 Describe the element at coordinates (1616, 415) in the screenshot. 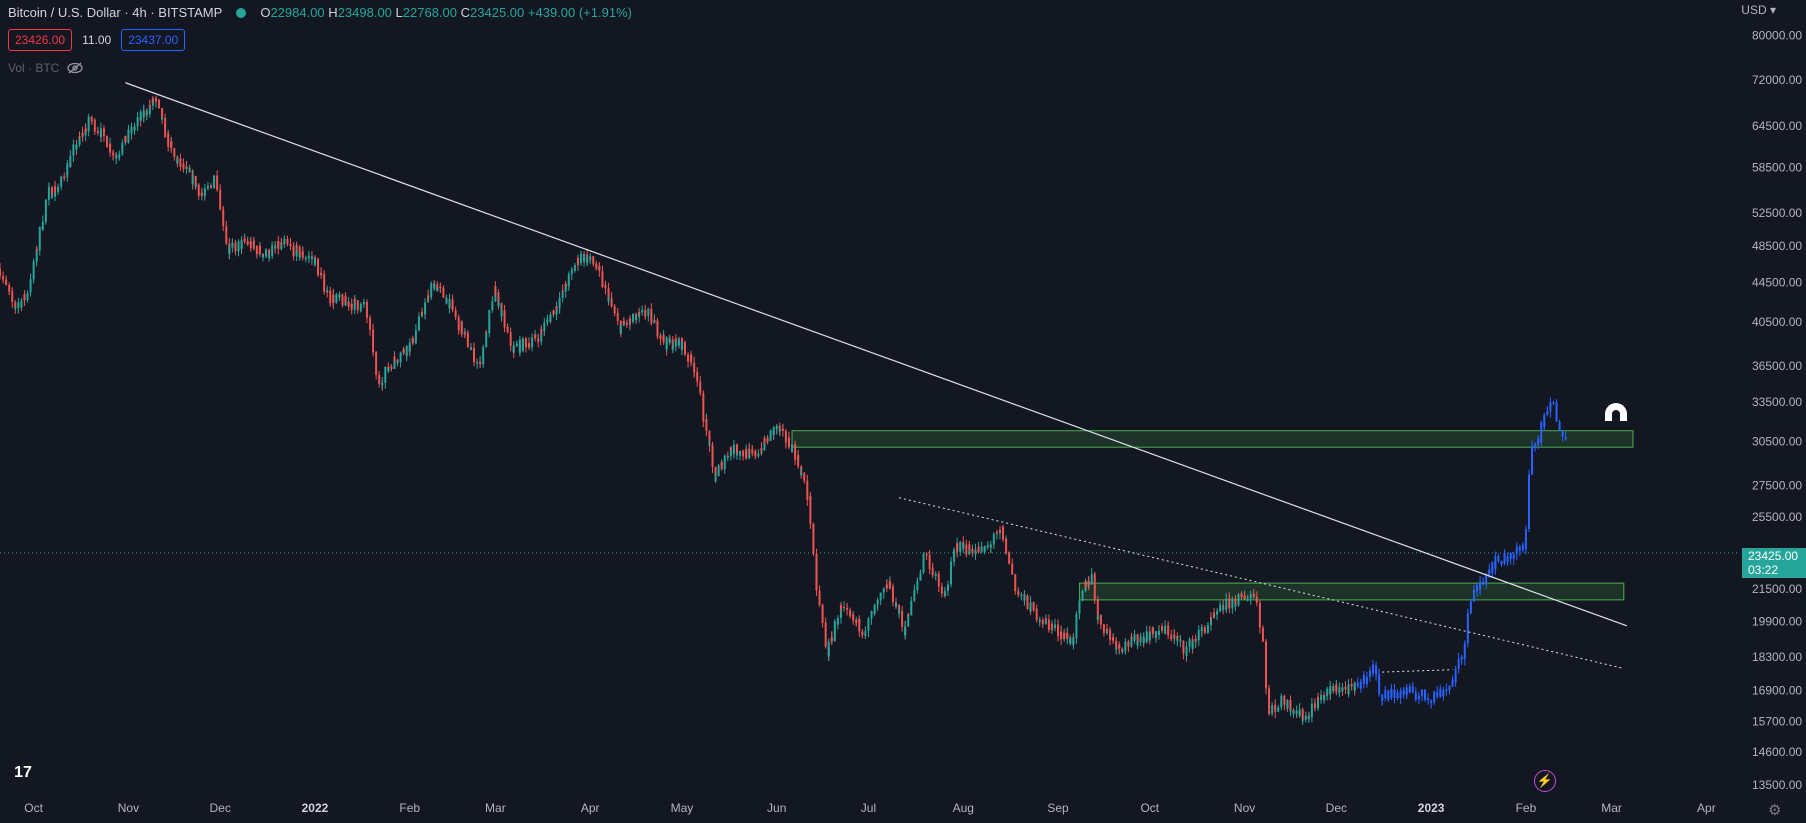

I see `magnet-icon` at that location.